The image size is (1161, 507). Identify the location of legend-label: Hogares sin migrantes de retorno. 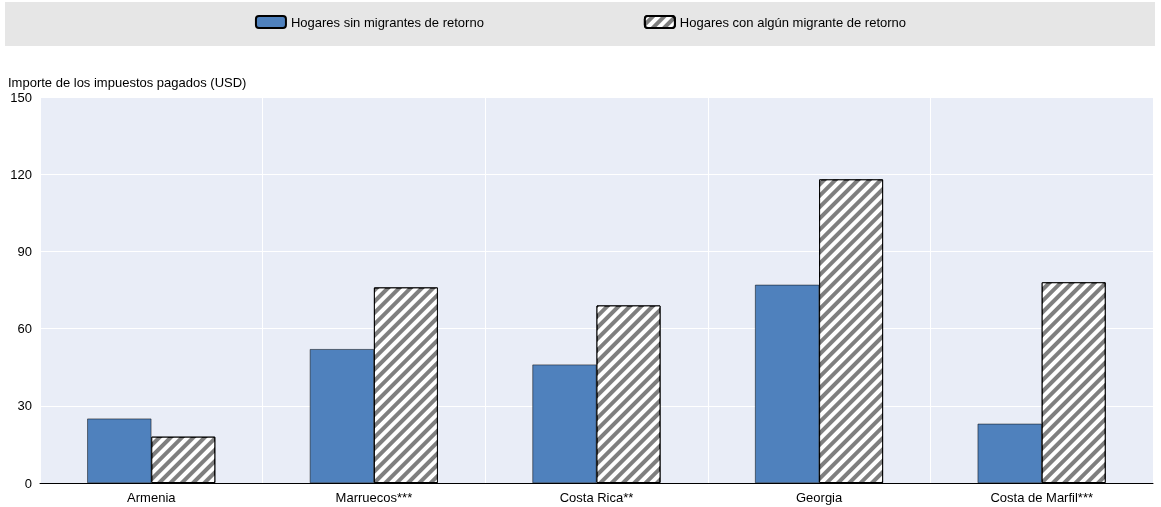
(387, 22).